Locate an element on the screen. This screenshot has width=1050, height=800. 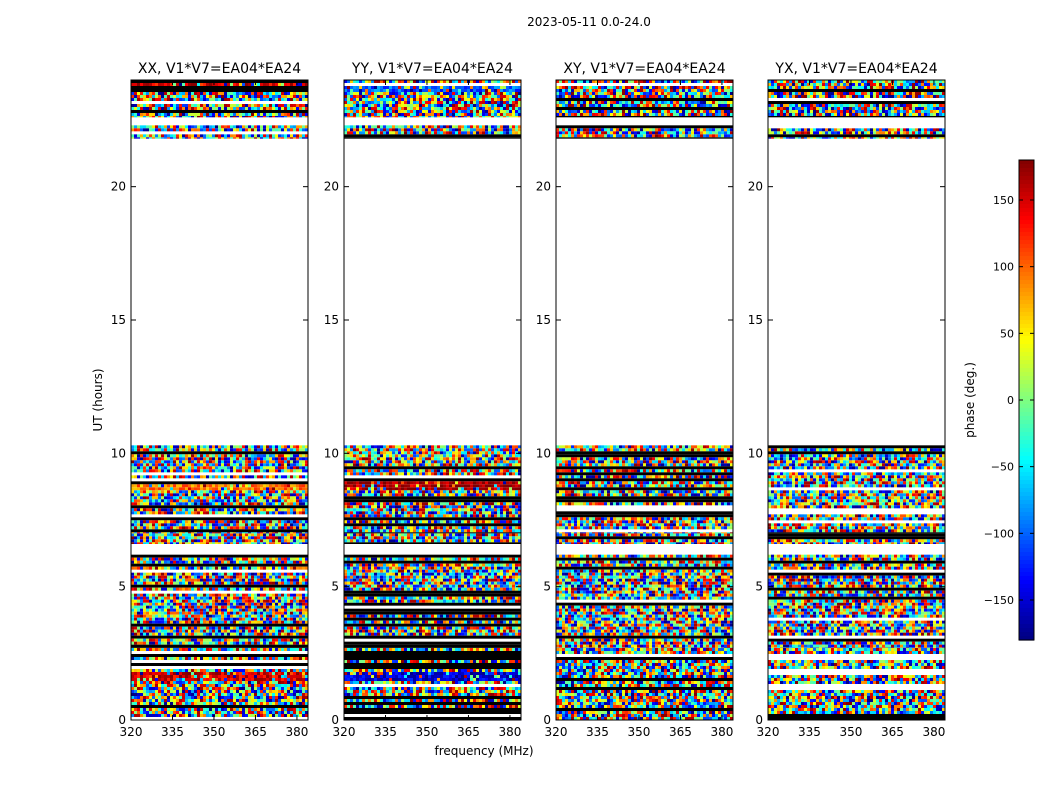
colorbar: −150 −100 −50 0 50 100 150 is located at coordinates (1009, 400).